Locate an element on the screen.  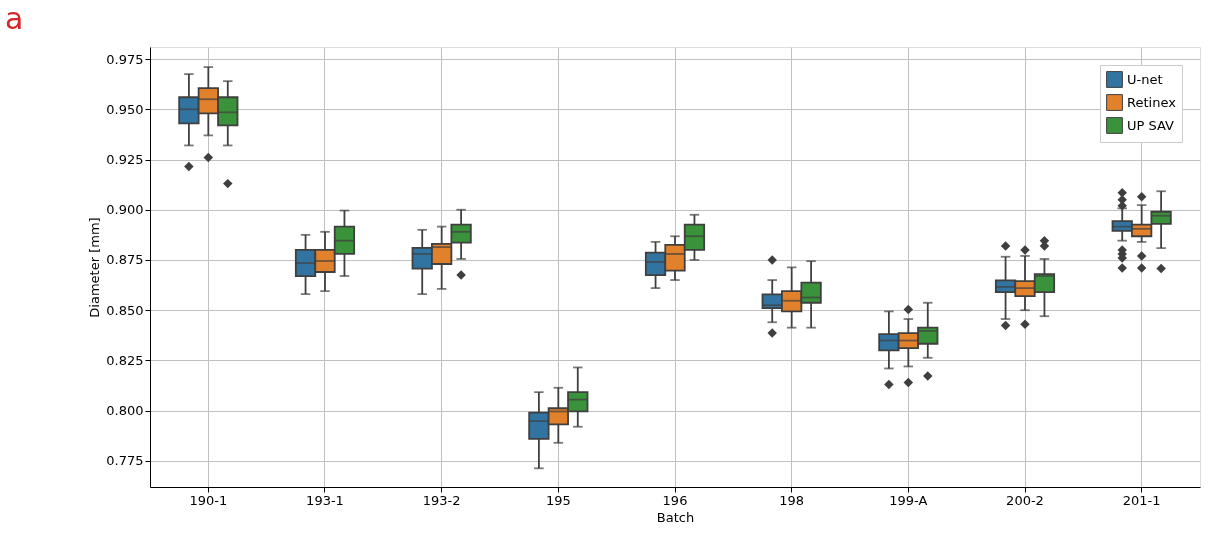
x-tick-label: 200-2 is located at coordinates (1025, 500).